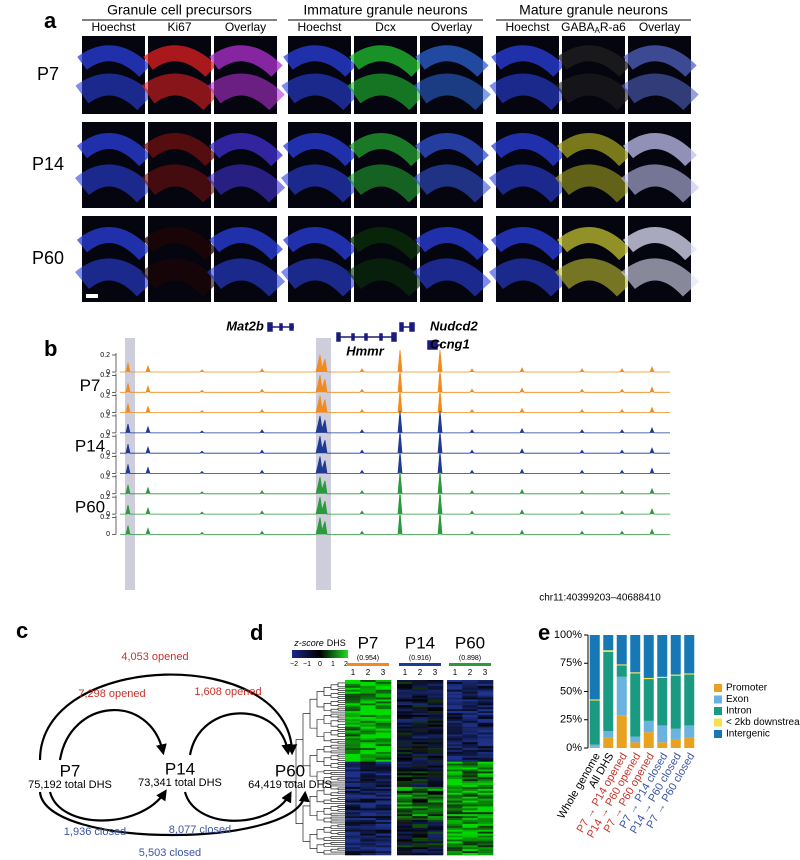  What do you see at coordinates (319, 643) in the screenshot?
I see `key-title: z-score DHS` at bounding box center [319, 643].